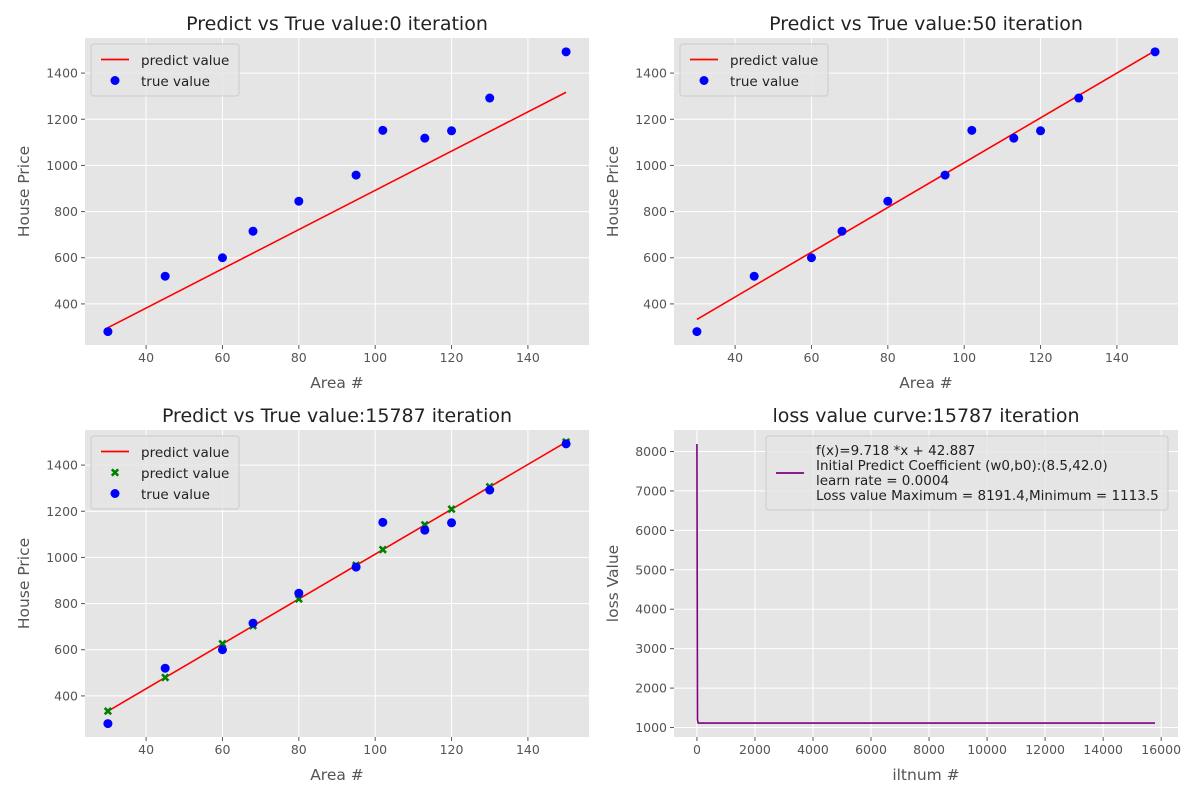  What do you see at coordinates (929, 749) in the screenshot?
I see `x-tick-label: 8000` at bounding box center [929, 749].